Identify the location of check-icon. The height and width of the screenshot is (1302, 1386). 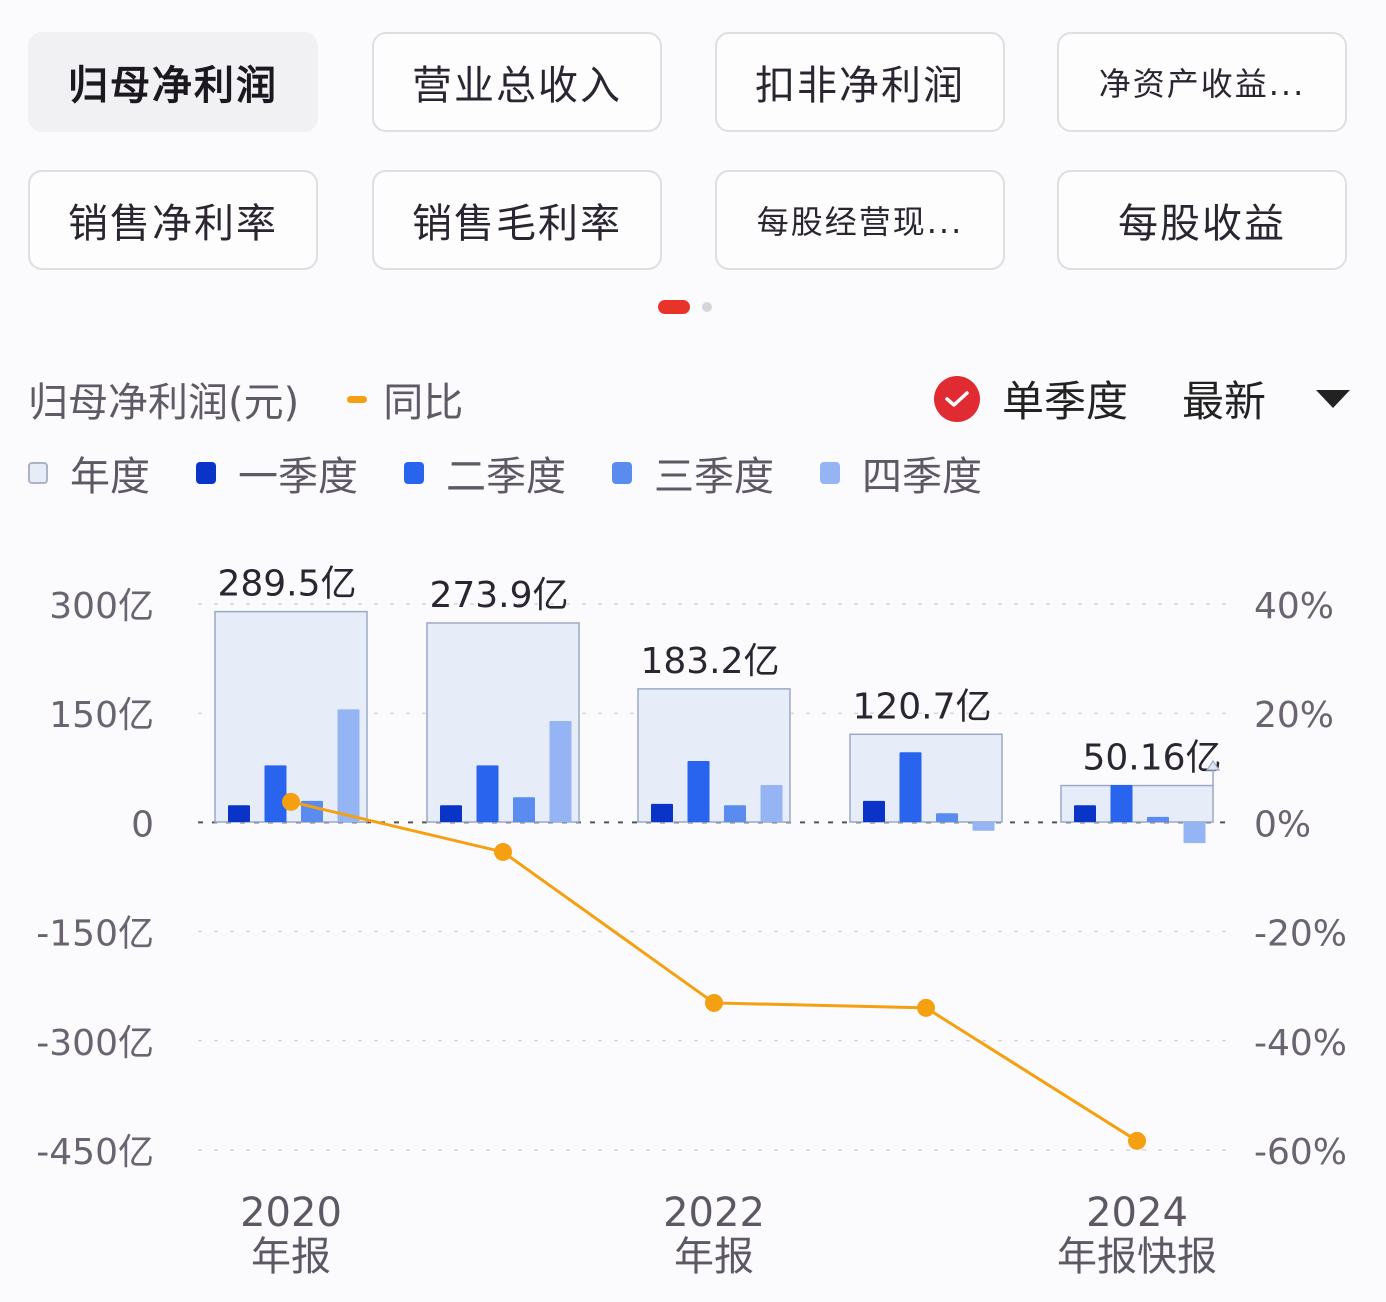
(957, 398).